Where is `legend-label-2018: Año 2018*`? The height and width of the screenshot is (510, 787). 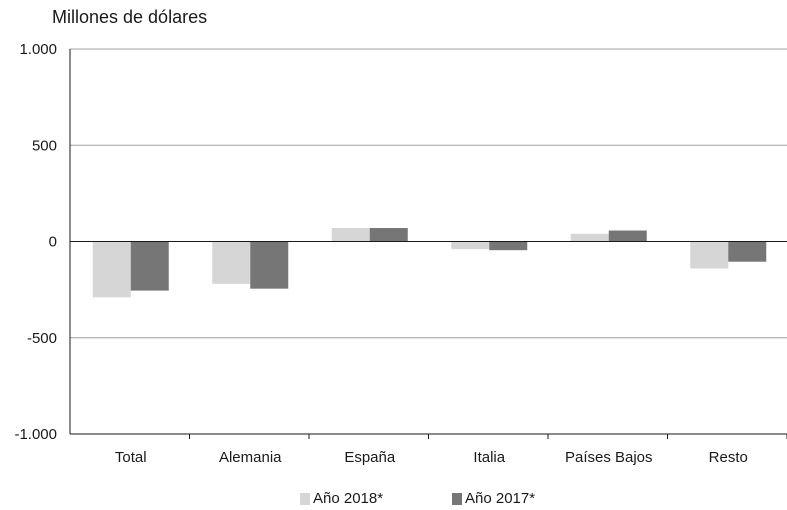 legend-label-2018: Año 2018* is located at coordinates (348, 498).